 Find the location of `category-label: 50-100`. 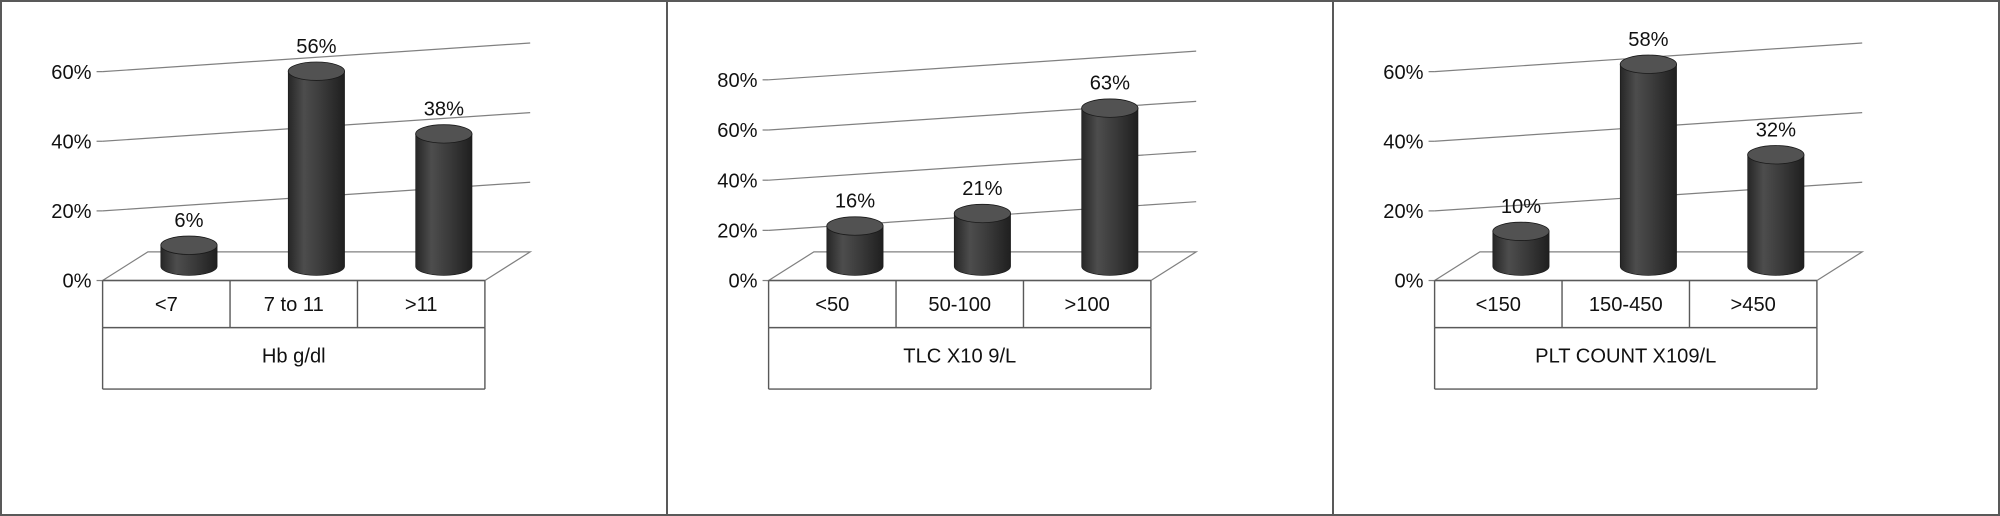

category-label: 50-100 is located at coordinates (959, 305).